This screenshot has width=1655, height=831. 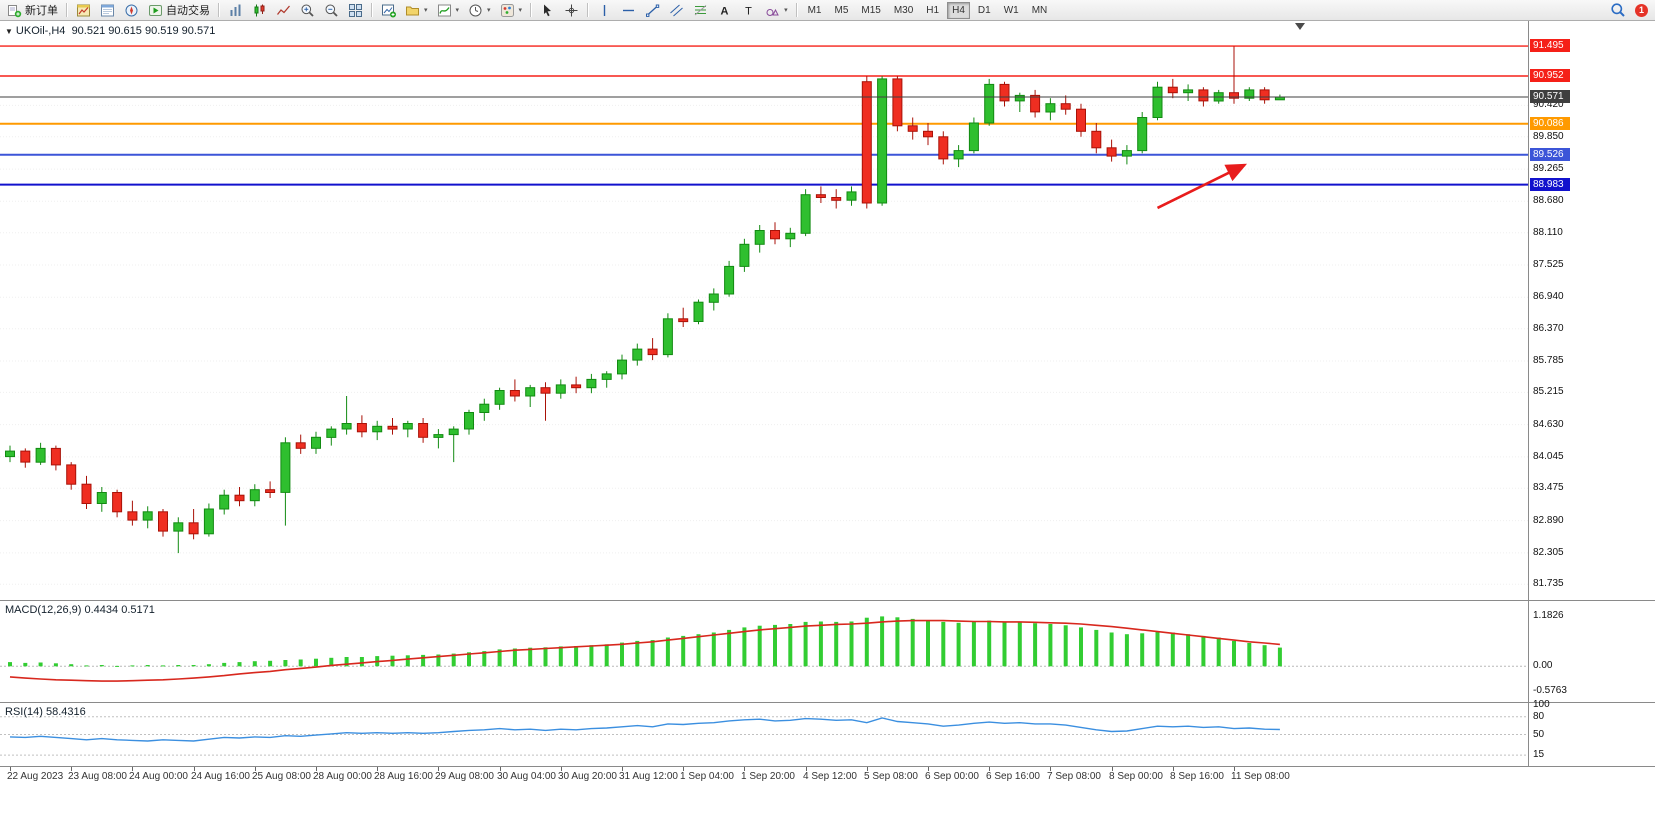 What do you see at coordinates (1641, 10) in the screenshot?
I see `notifications-button: 1` at bounding box center [1641, 10].